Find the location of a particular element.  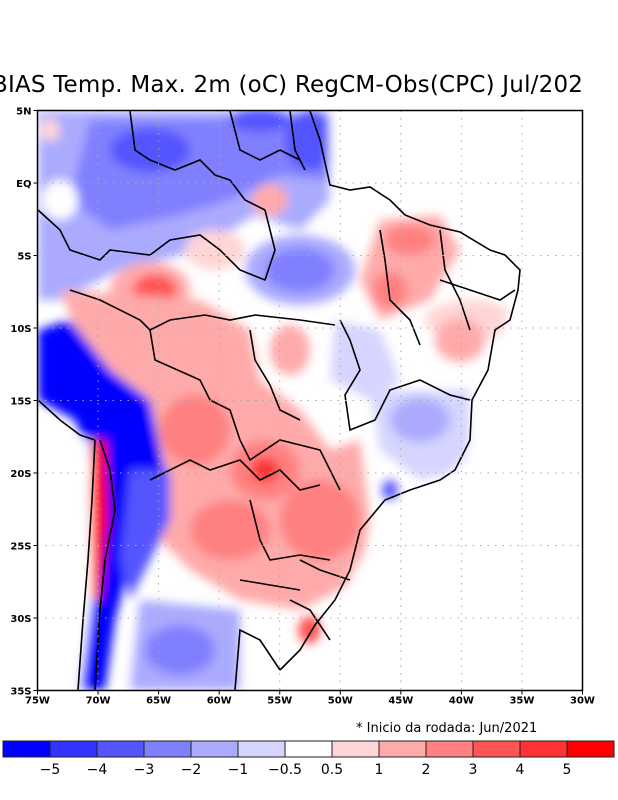

colorbar-label: 4 is located at coordinates (520, 770).